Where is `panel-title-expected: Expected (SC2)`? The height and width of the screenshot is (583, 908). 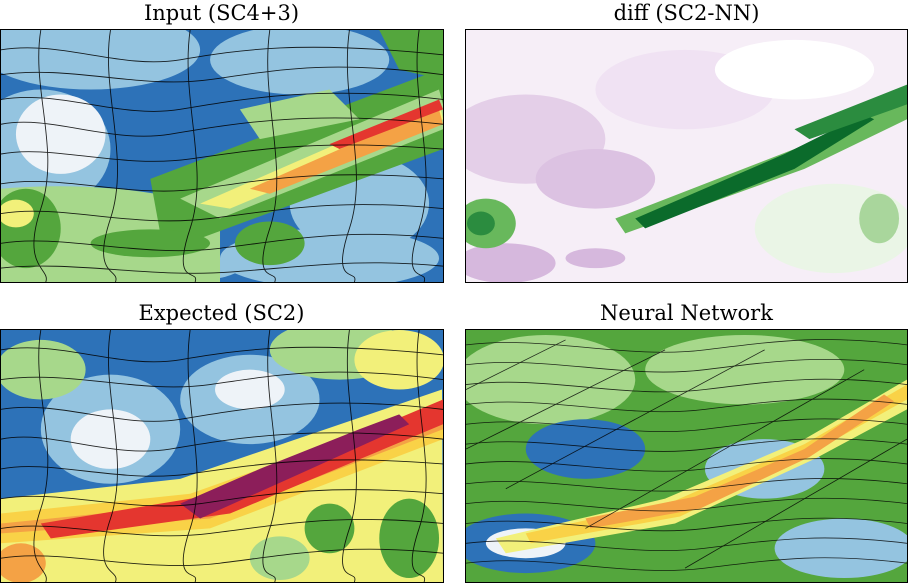
panel-title-expected: Expected (SC2) is located at coordinates (221, 313).